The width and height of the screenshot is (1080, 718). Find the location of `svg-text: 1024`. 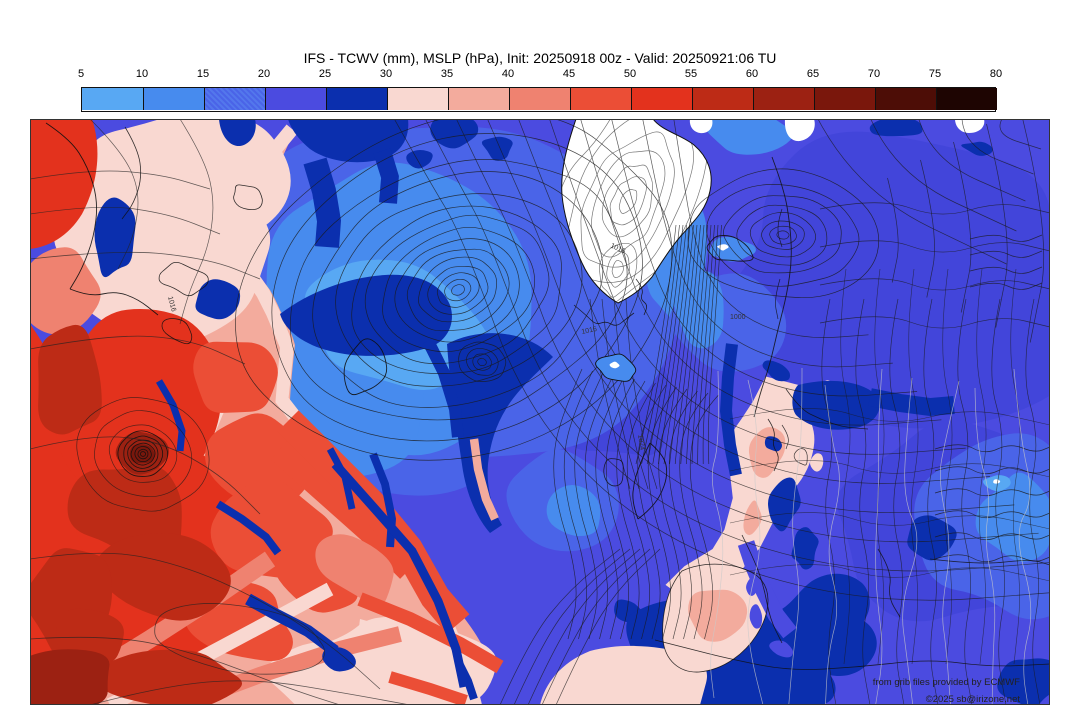

svg-text: 1024 is located at coordinates (641, 442).